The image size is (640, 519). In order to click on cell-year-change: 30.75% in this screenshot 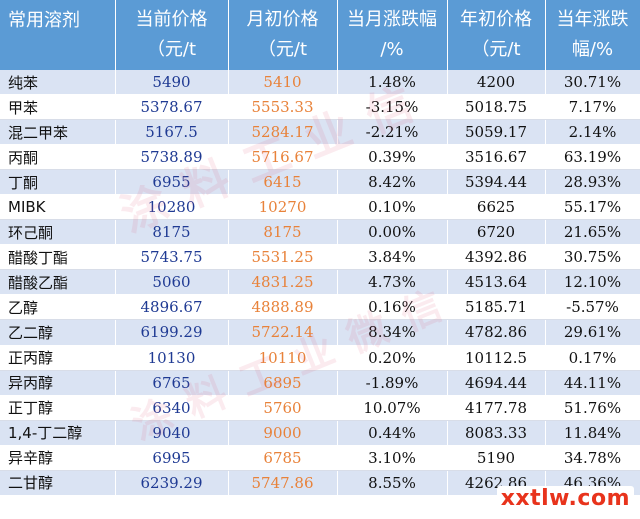, I will do `click(592, 257)`.